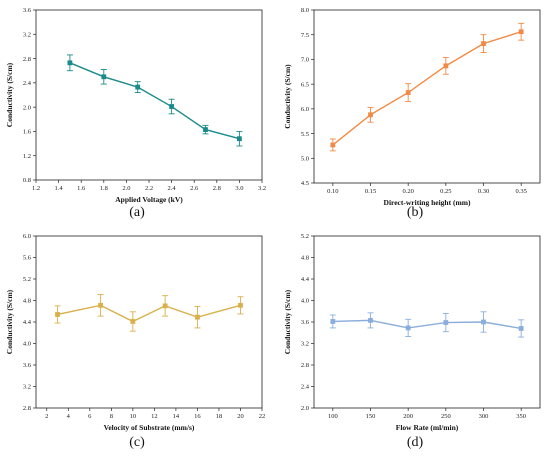 Image resolution: width=550 pixels, height=461 pixels. I want to click on x-tick-label: 10, so click(133, 416).